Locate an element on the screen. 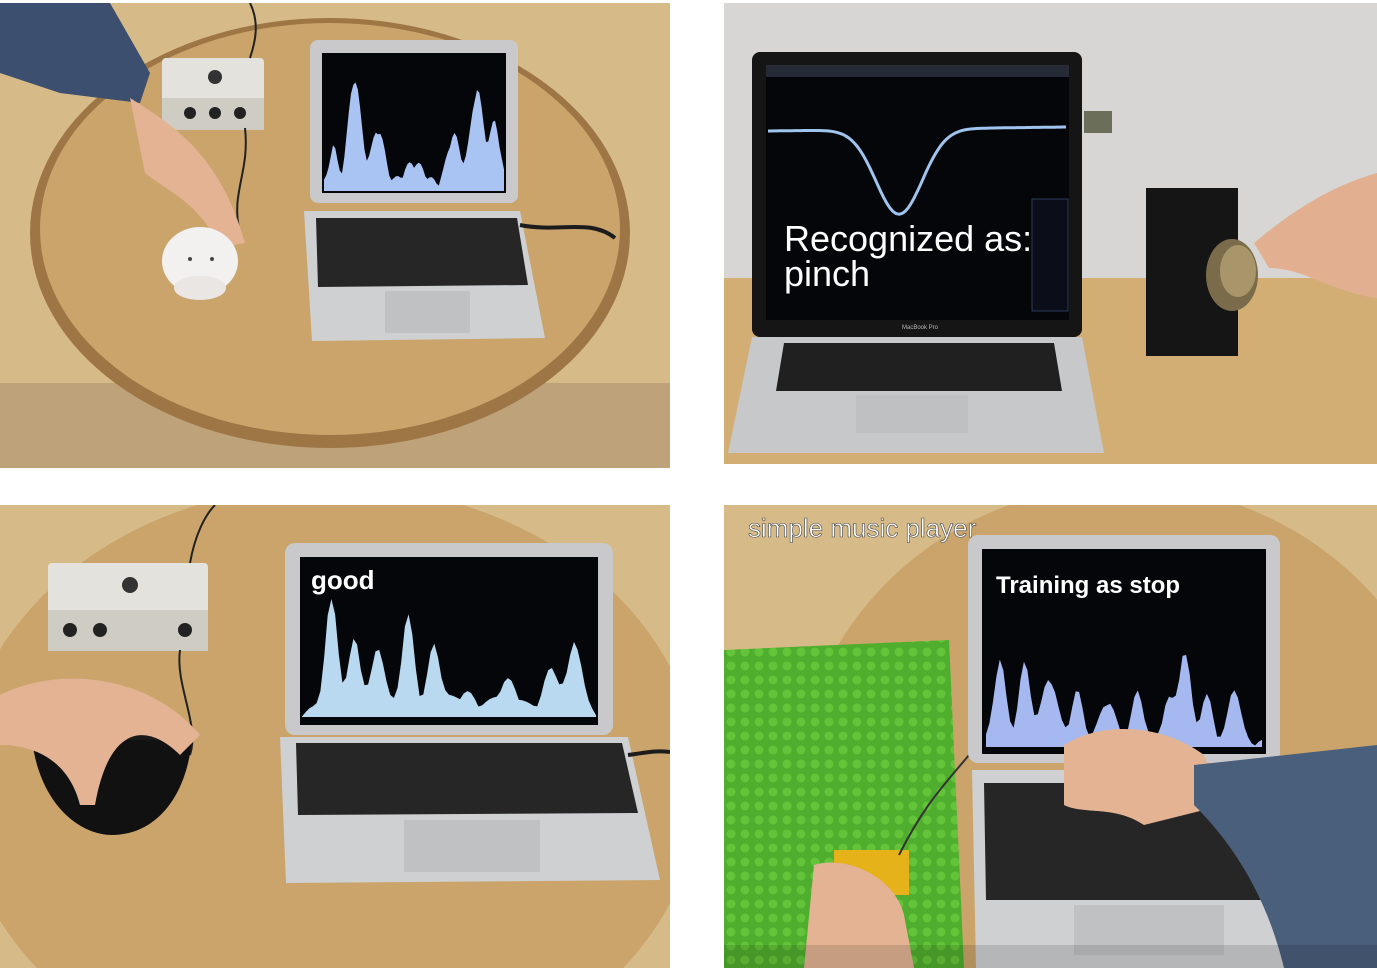 The width and height of the screenshot is (1377, 968). pinch-curve is located at coordinates (917, 170).